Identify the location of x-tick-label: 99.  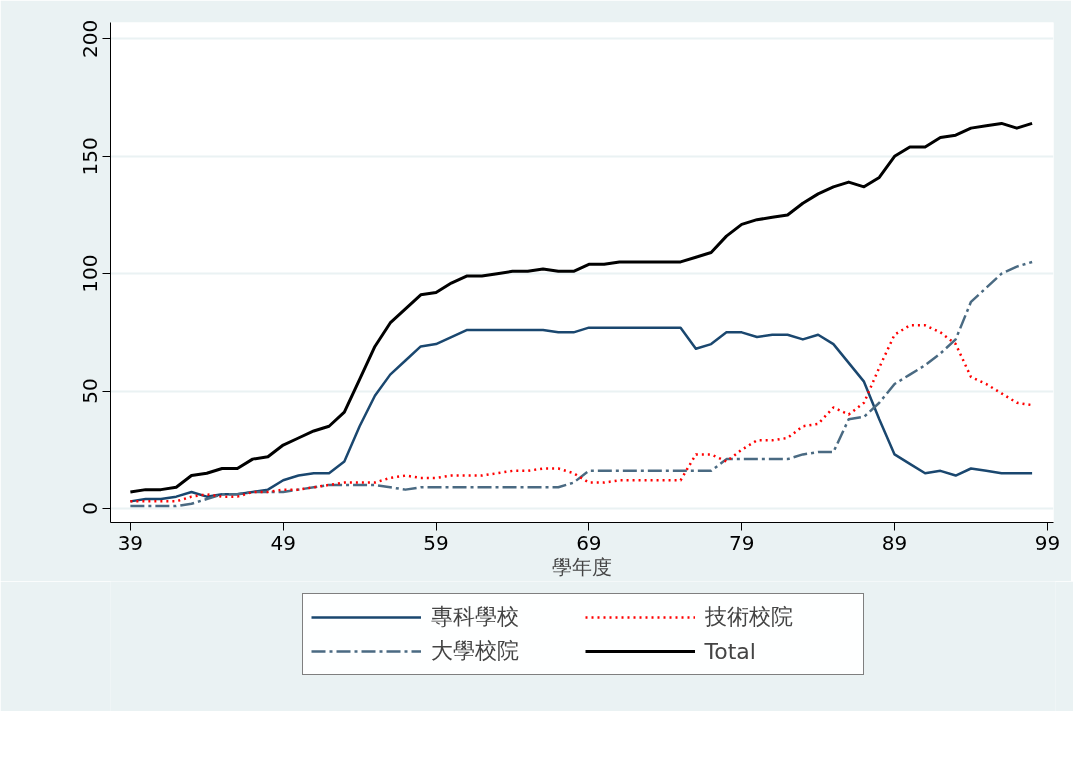
(1047, 542).